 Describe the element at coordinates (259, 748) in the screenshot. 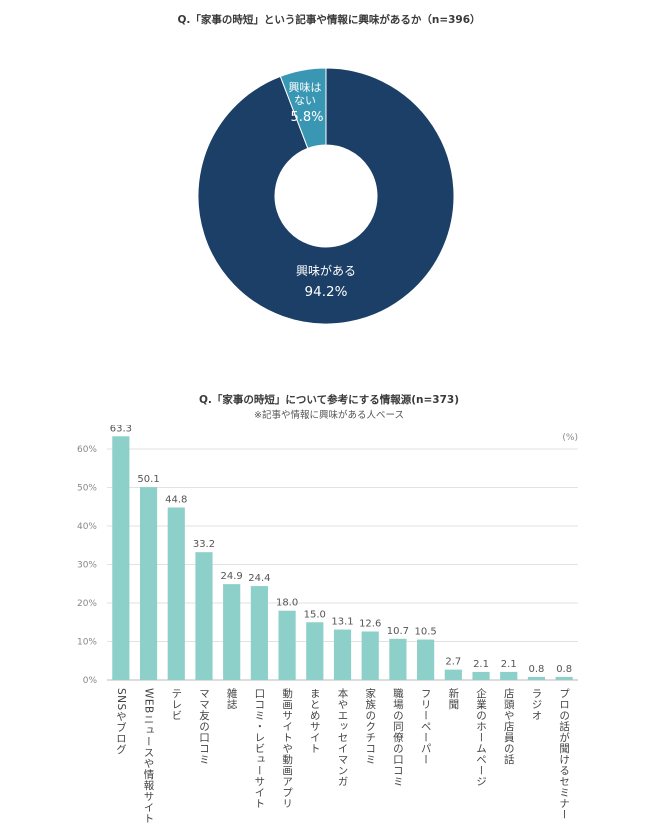

I see `x-tick-label: 口コミ・レビューサイト` at that location.